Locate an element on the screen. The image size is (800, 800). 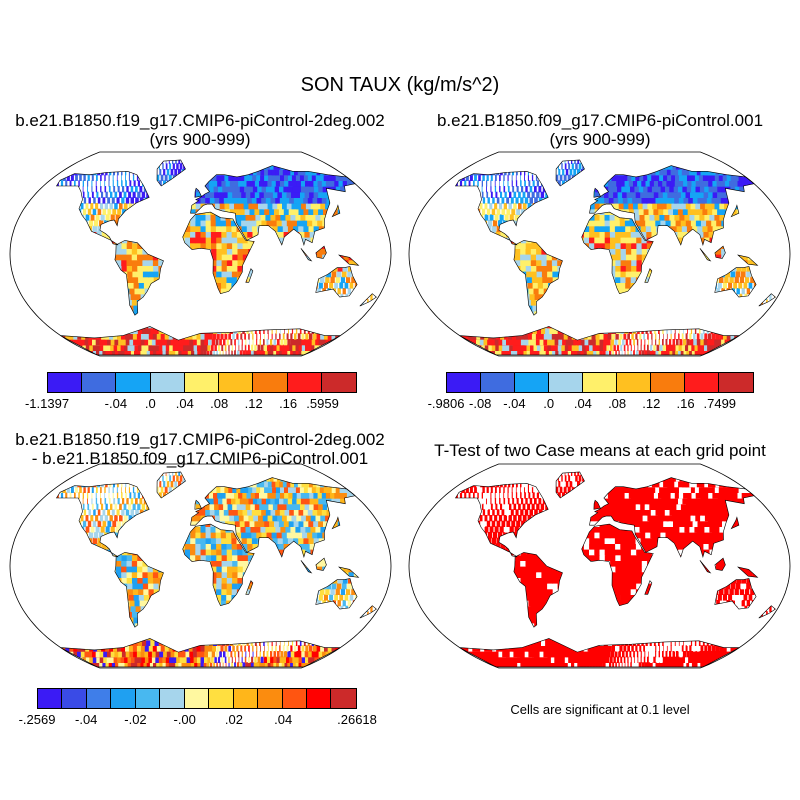
coastline-australia is located at coordinates (336, 594).